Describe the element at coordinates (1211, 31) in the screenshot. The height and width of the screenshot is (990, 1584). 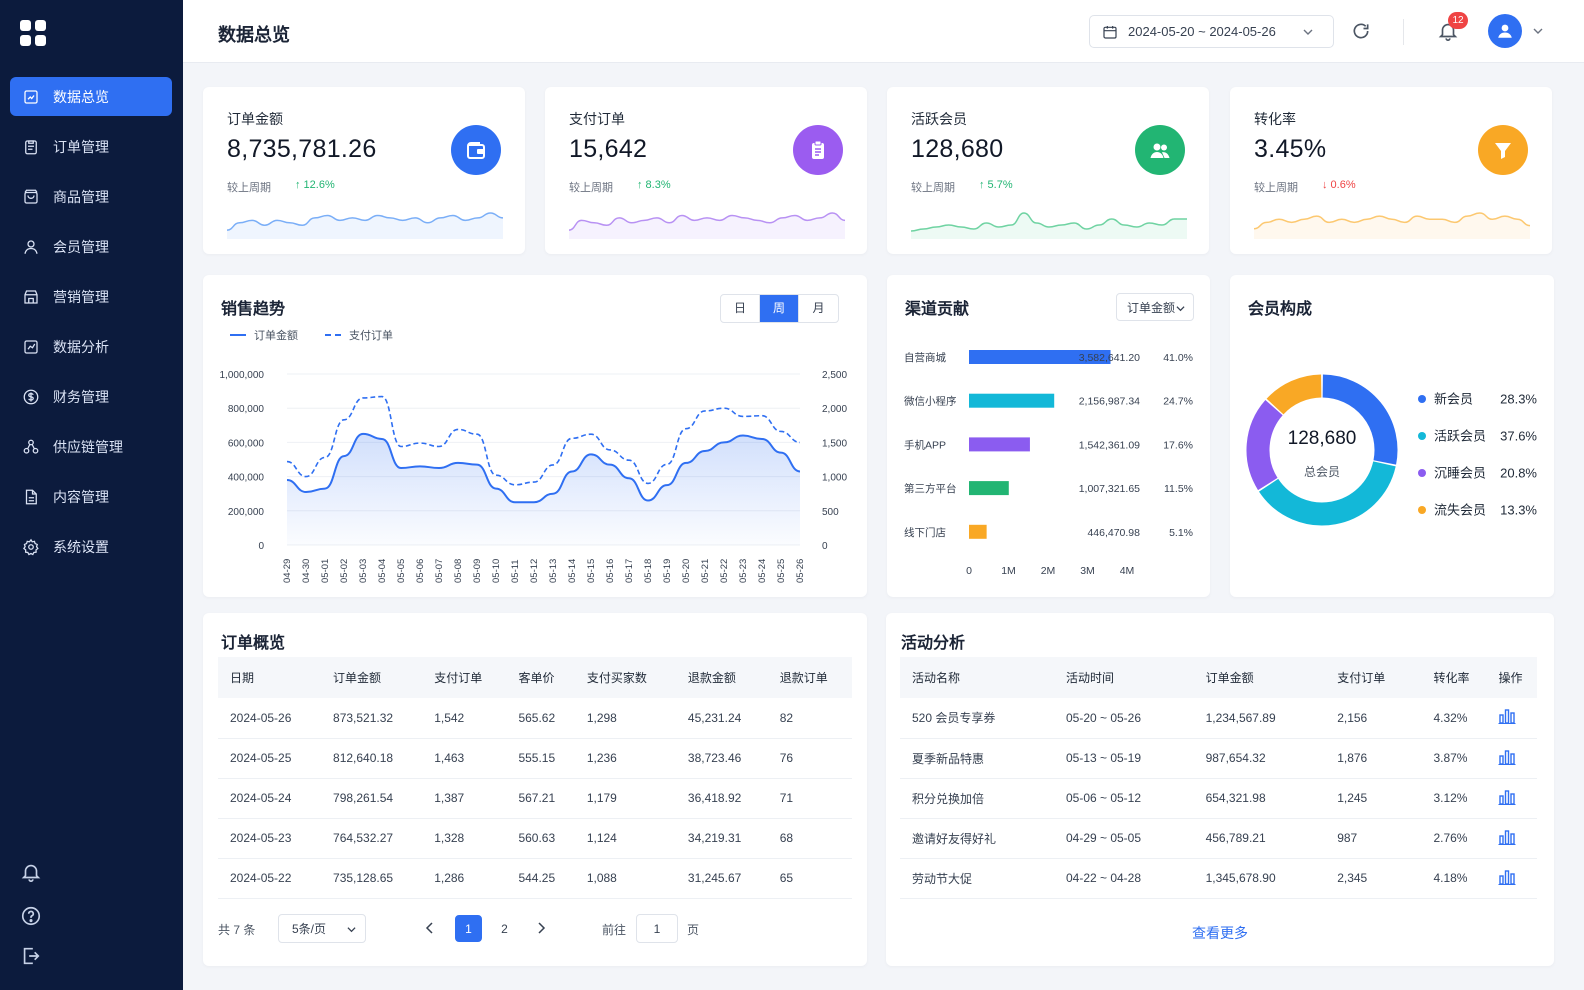
I see `date-range-picker: 2024-05-20 ~ 2024-05-26` at that location.